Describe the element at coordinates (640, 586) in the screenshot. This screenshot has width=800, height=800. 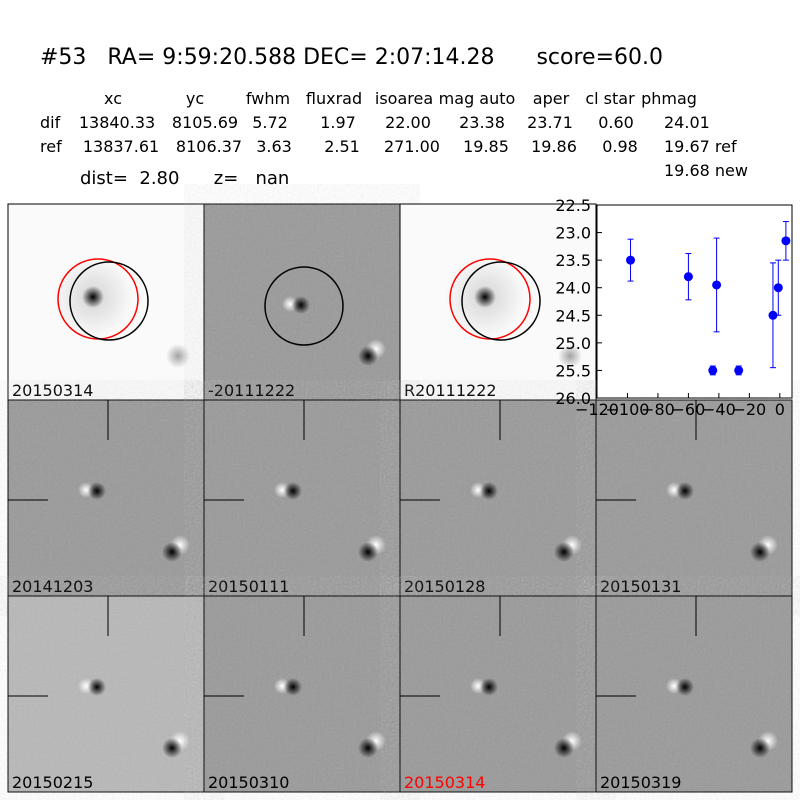
I see `stamp-label: 20150131` at that location.